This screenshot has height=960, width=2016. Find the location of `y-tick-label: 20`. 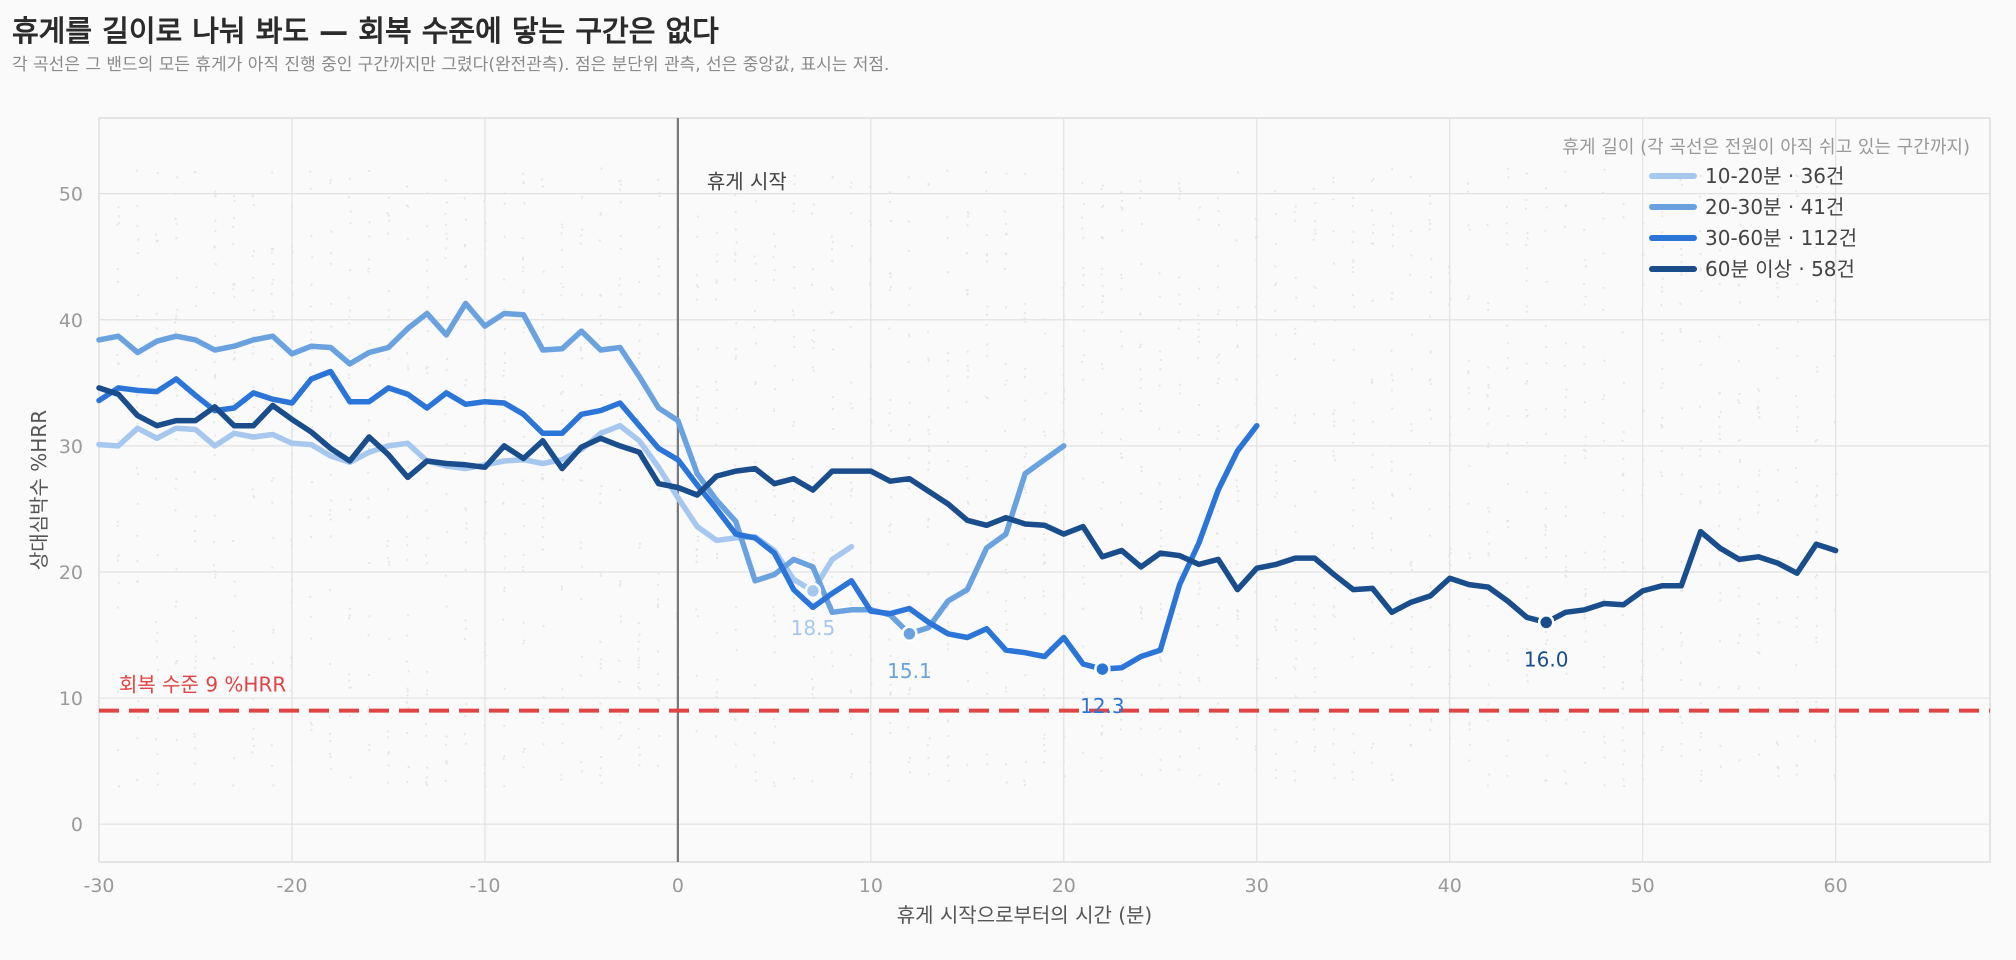

y-tick-label: 20 is located at coordinates (71, 573).